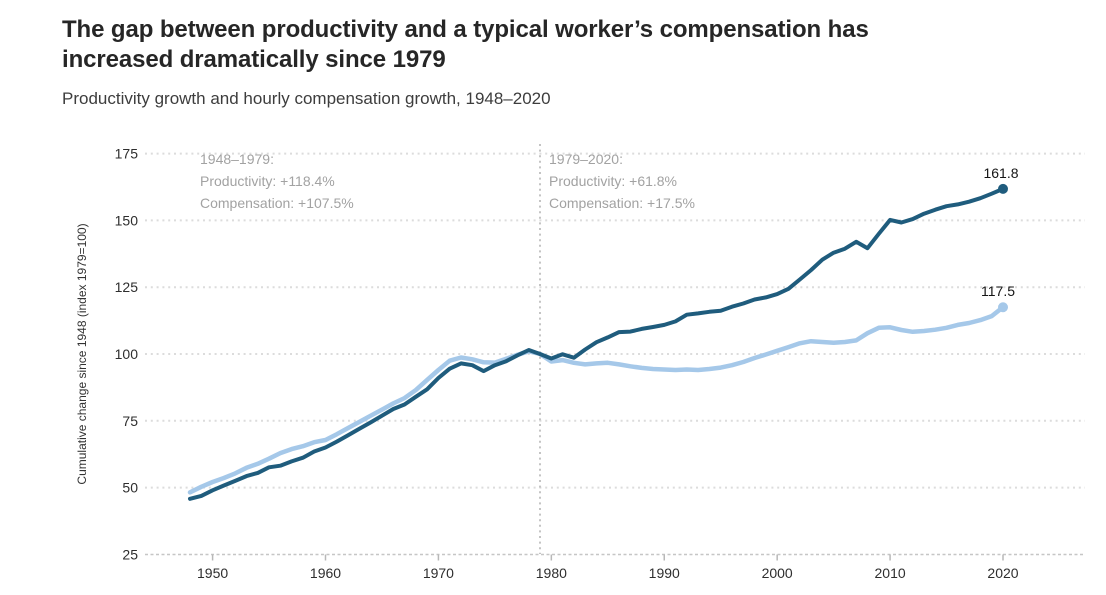  I want to click on x-tick-label-2010: 2010, so click(890, 573).